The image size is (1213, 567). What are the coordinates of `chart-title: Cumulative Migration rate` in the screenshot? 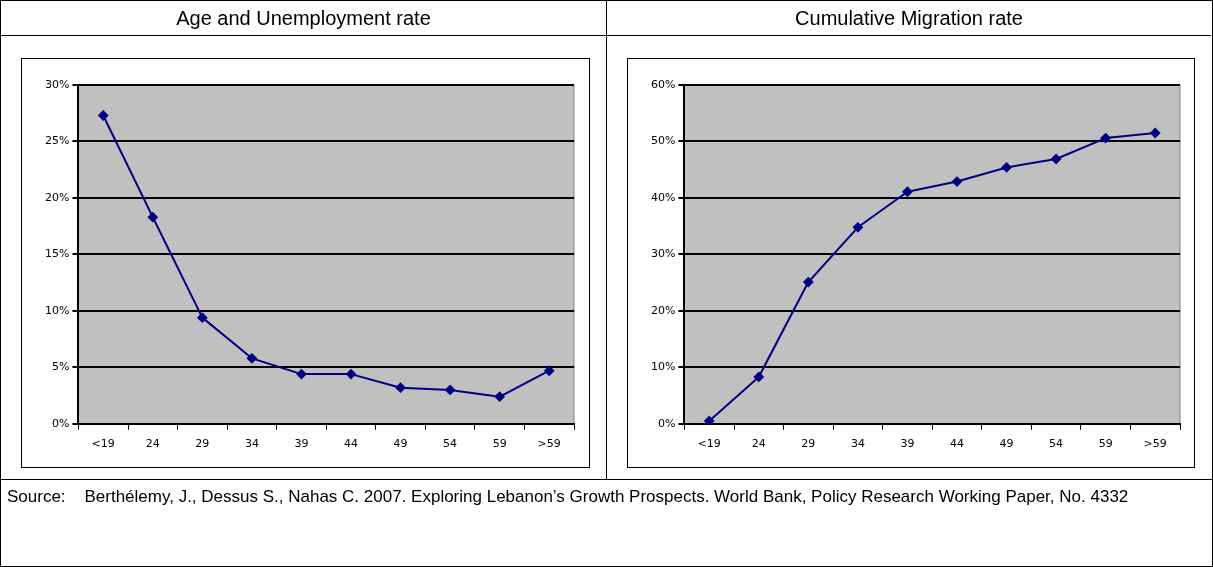 It's located at (909, 18).